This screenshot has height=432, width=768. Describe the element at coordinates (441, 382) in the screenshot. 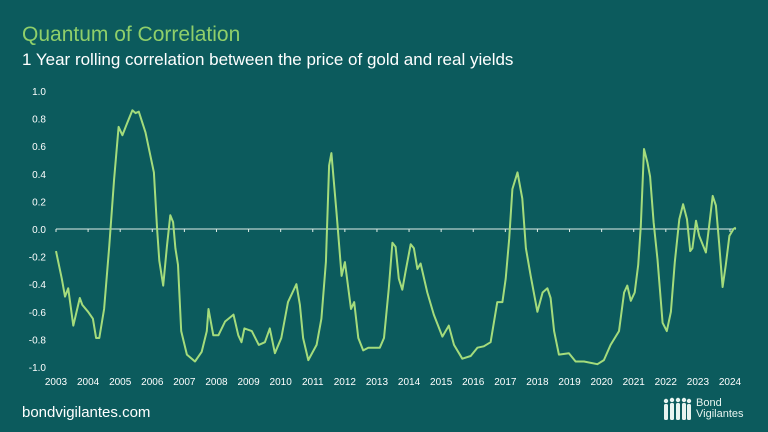

I see `x-tick-label: 2015` at that location.